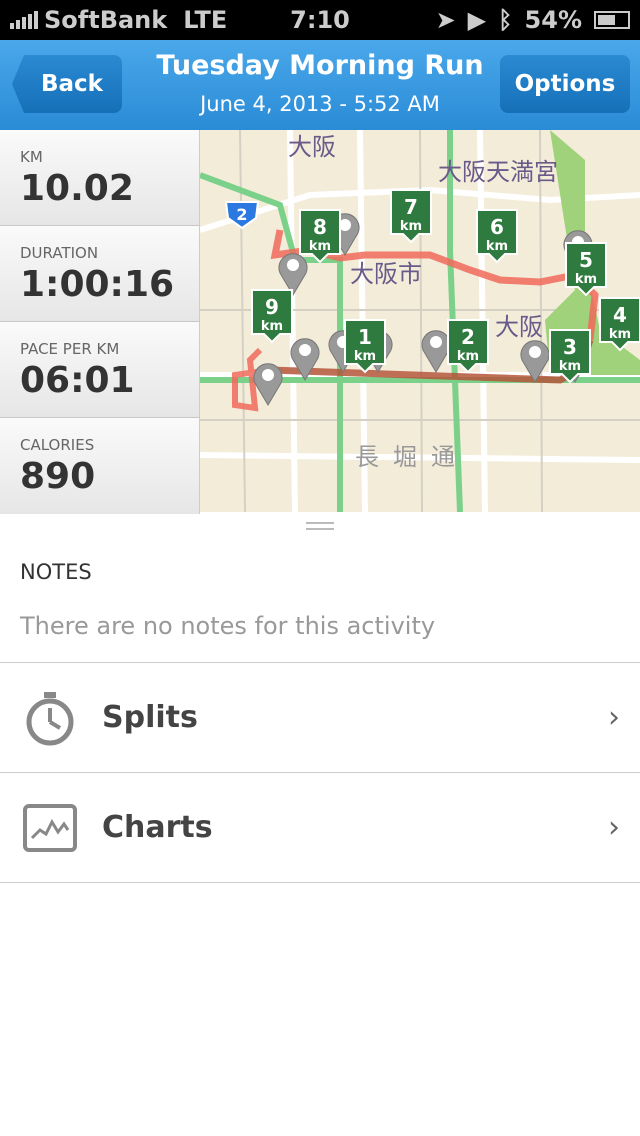 The height and width of the screenshot is (1136, 640). I want to click on play-icon: ▶, so click(477, 20).